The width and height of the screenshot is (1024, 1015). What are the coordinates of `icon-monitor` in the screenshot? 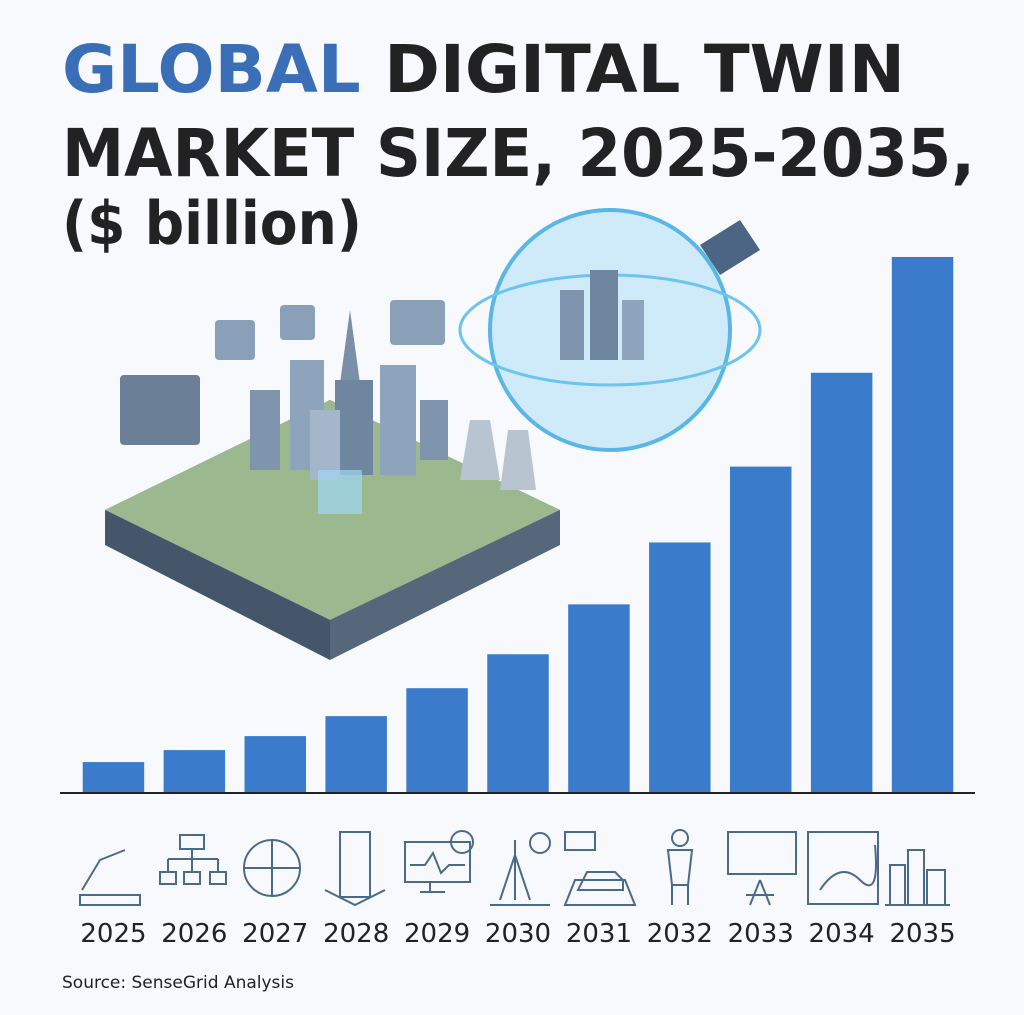 It's located at (439, 861).